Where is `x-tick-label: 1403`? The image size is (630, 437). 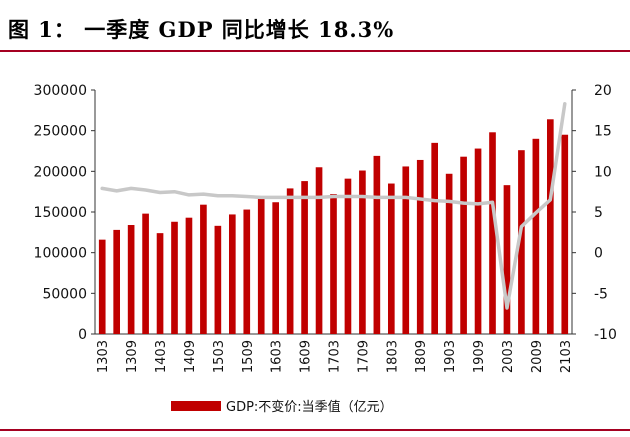
x-tick-label: 1403 is located at coordinates (161, 356).